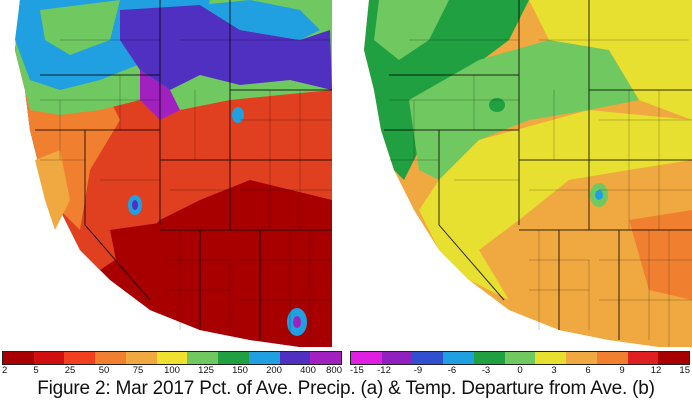  I want to click on precip-colorbar, so click(172, 358).